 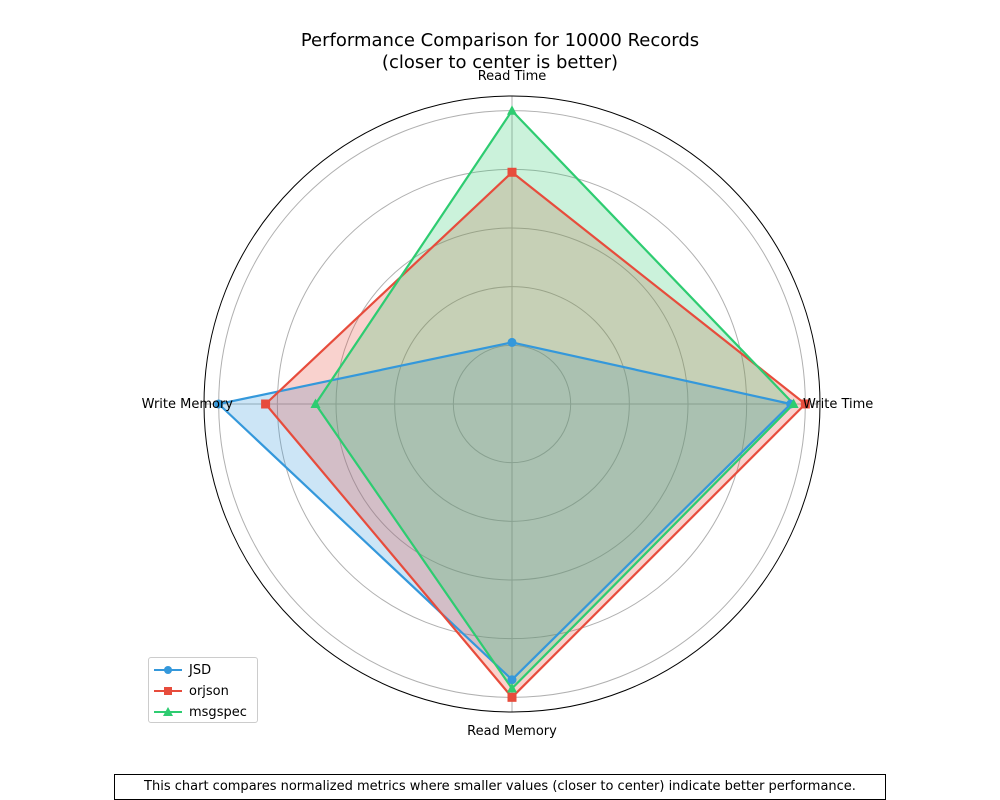 What do you see at coordinates (512, 76) in the screenshot?
I see `axis-label-read-time: Read Time` at bounding box center [512, 76].